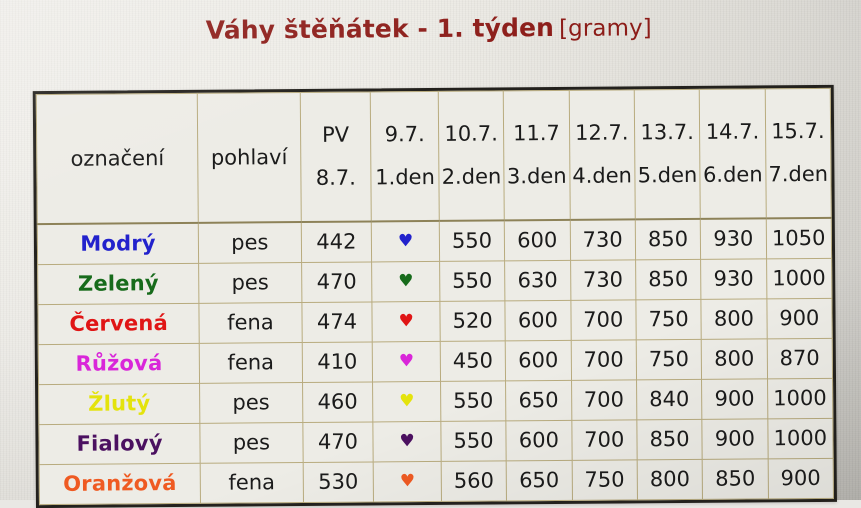  What do you see at coordinates (670, 479) in the screenshot?
I see `weight-cell-day5: 800` at bounding box center [670, 479].